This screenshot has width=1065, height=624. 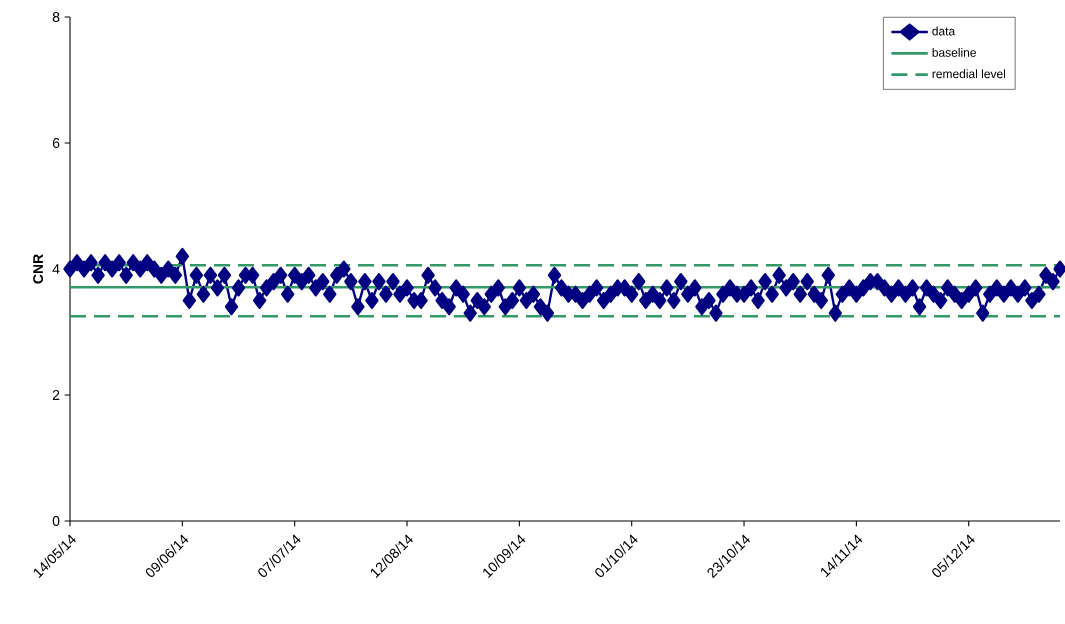 What do you see at coordinates (954, 52) in the screenshot?
I see `legend-label: baseline` at bounding box center [954, 52].